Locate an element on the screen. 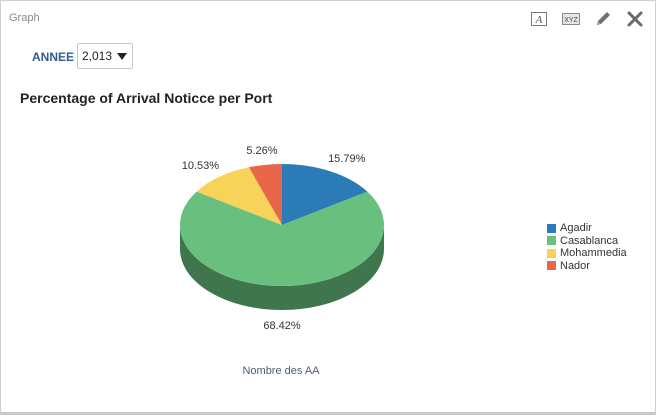 This screenshot has height=417, width=658. svg-text: A is located at coordinates (539, 20).